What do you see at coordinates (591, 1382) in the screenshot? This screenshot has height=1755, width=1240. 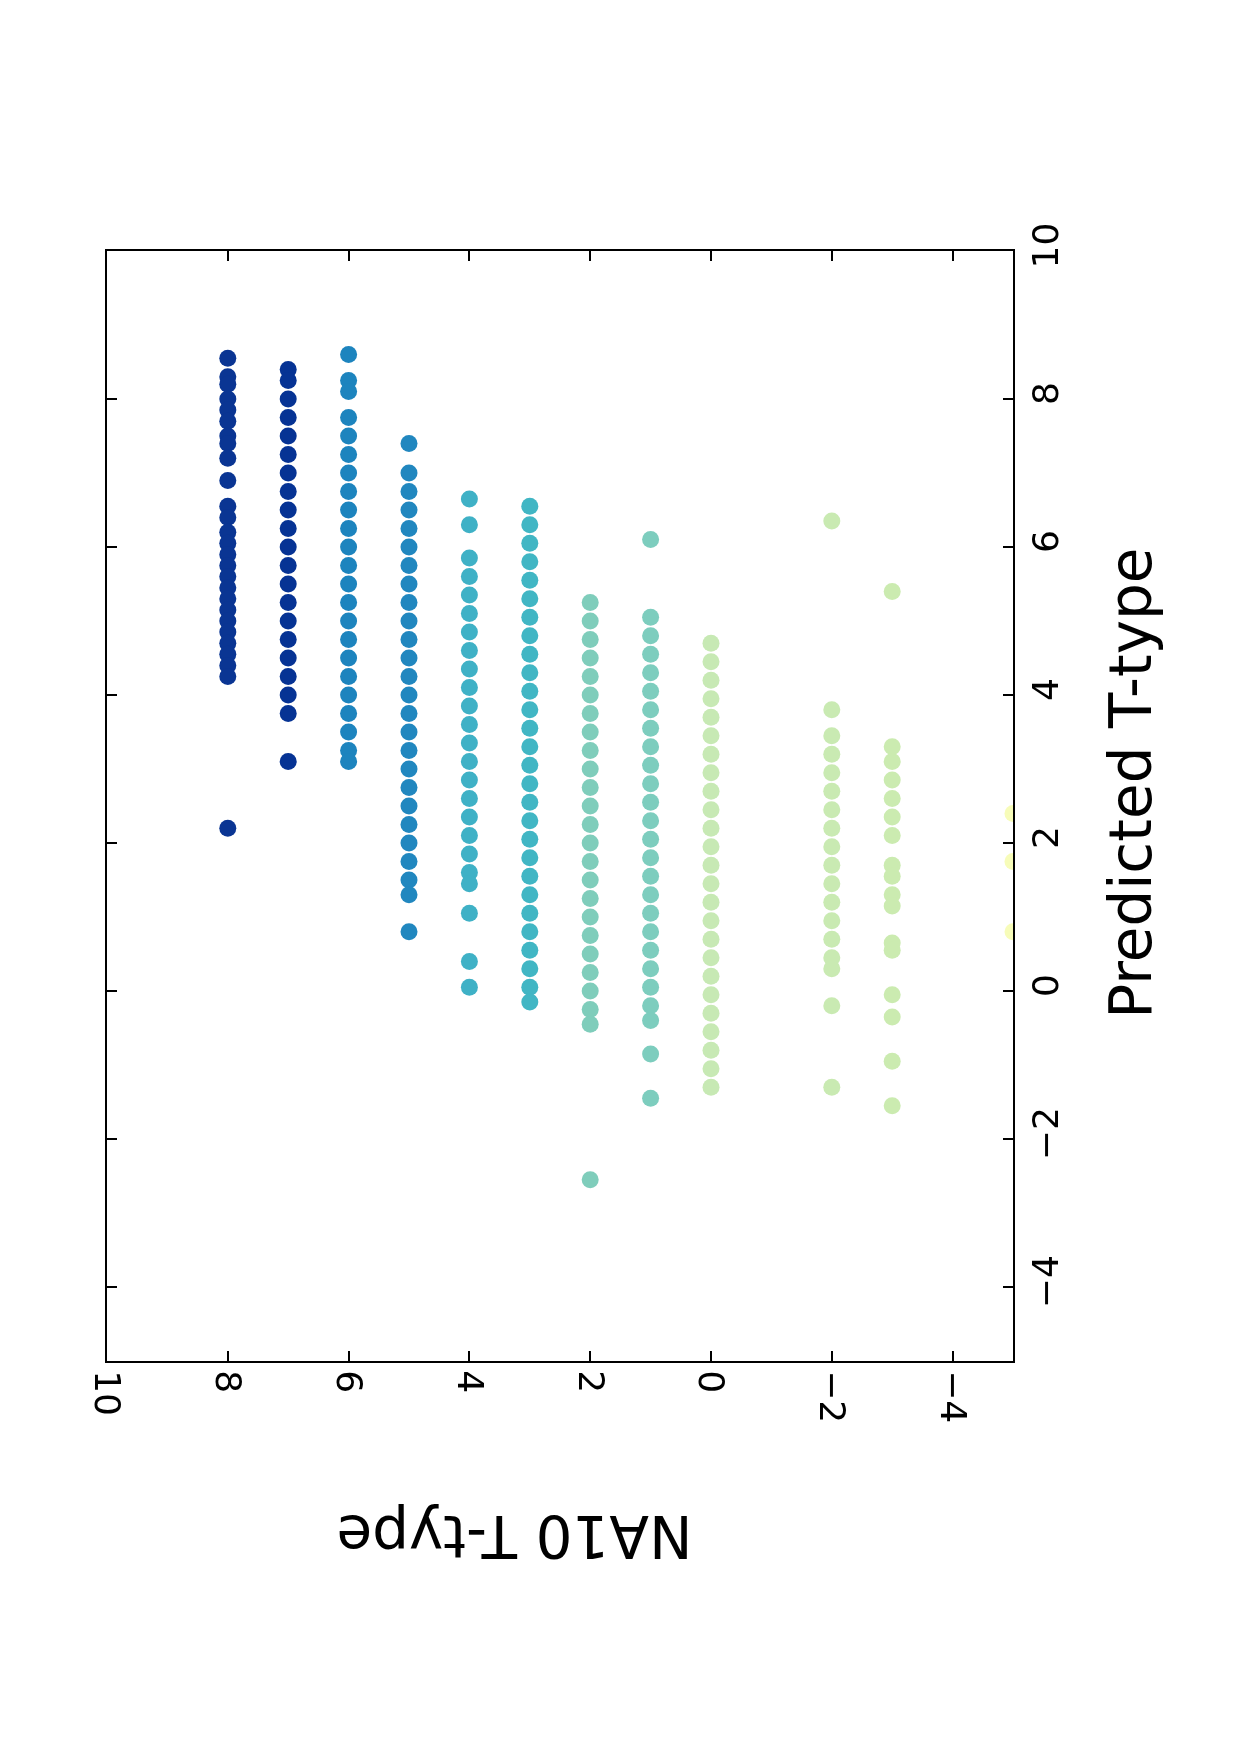 I see `x-tick-label: 2` at bounding box center [591, 1382].